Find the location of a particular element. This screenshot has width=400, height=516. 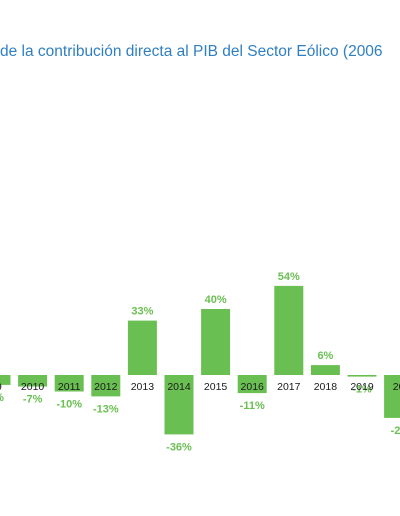

bar-2020 is located at coordinates (392, 396).